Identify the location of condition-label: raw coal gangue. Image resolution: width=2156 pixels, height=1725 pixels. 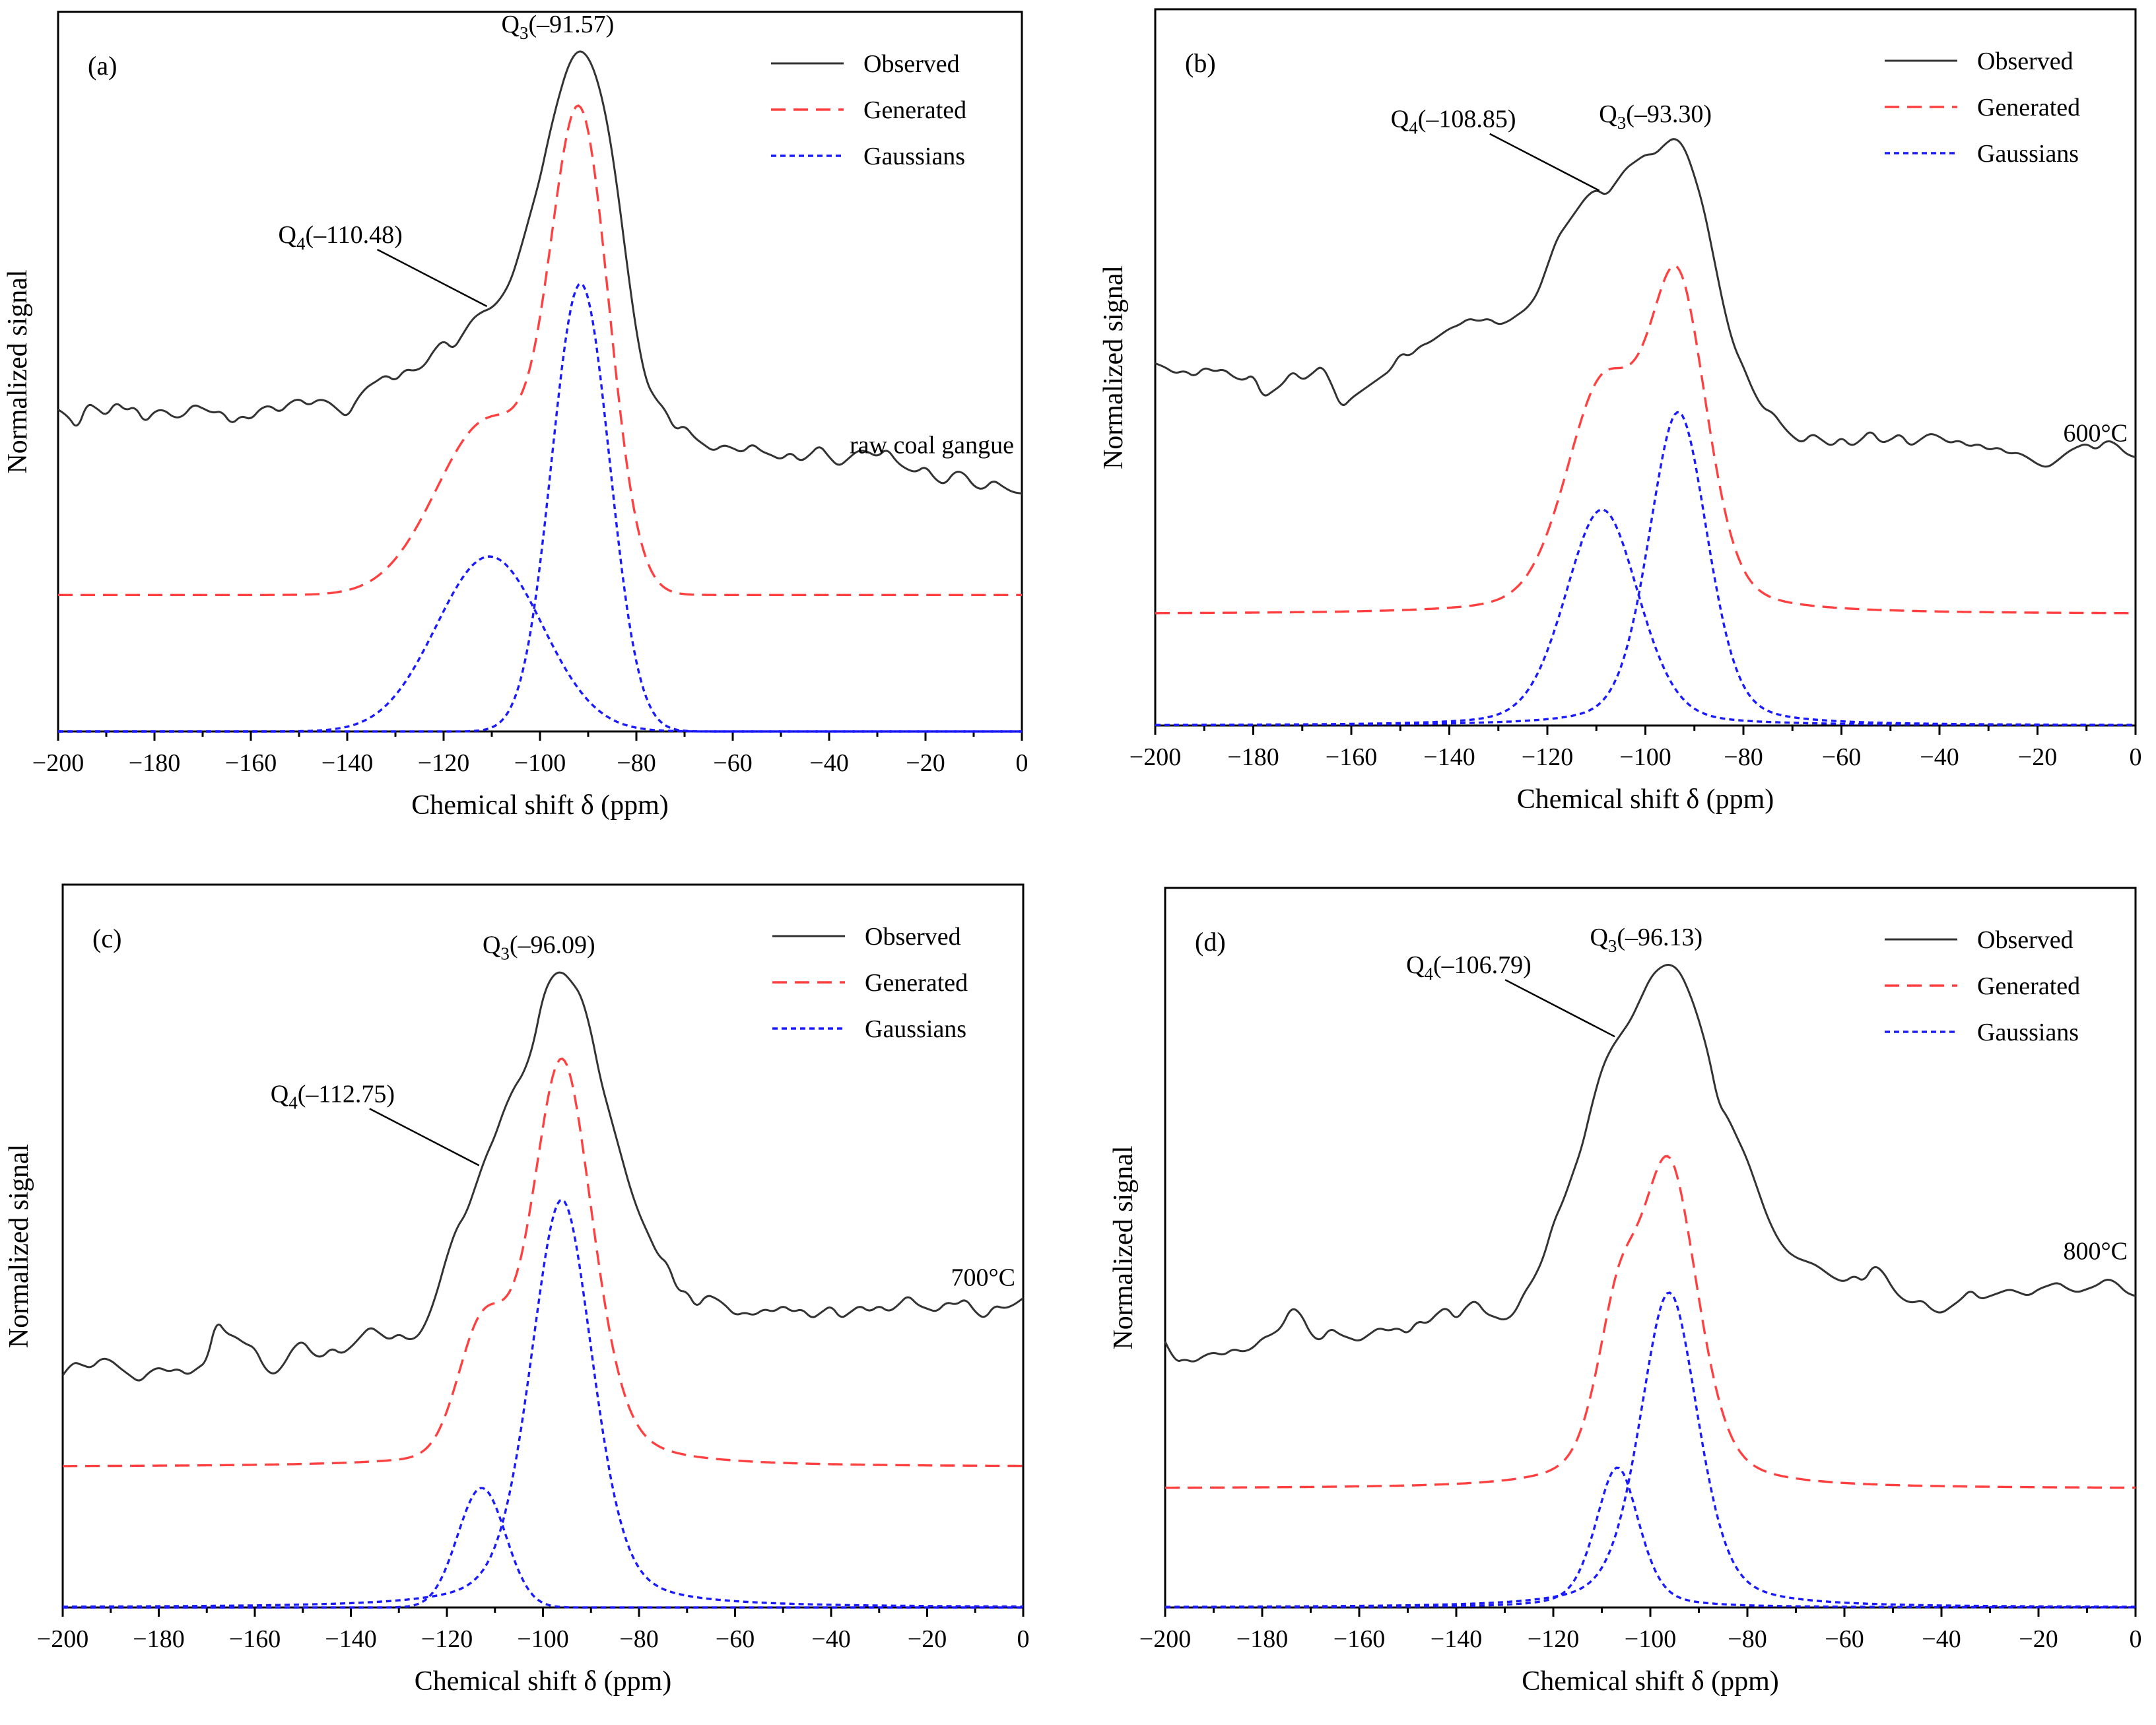
(932, 445).